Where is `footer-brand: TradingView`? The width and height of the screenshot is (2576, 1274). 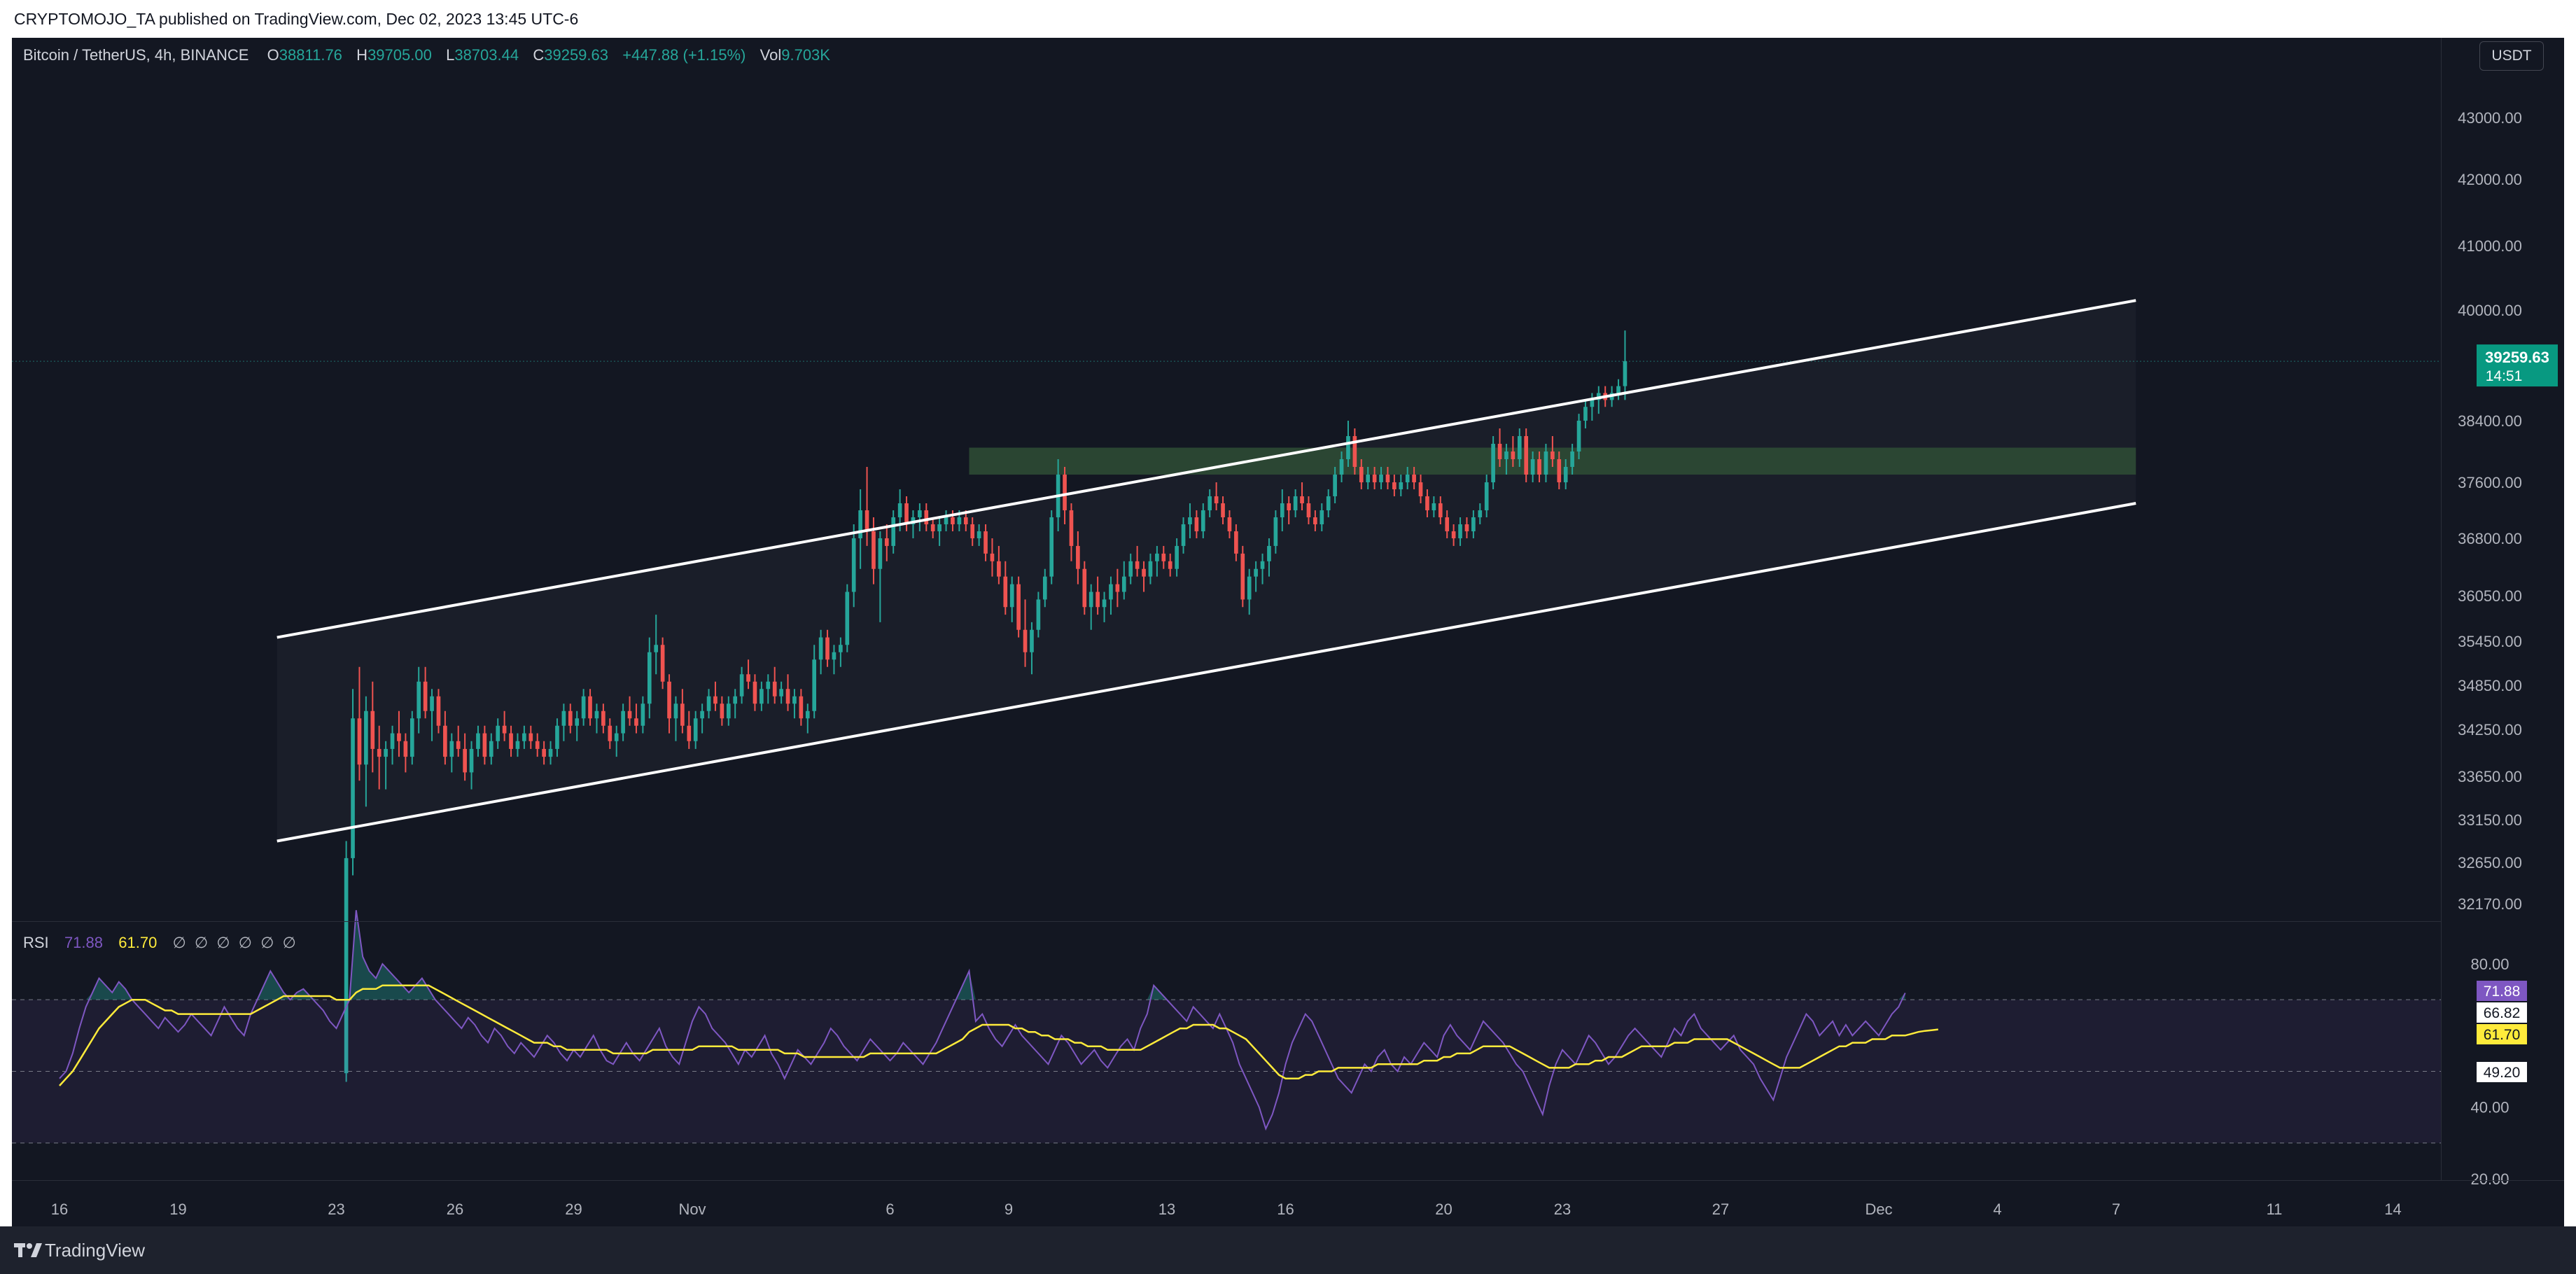
footer-brand: TradingView is located at coordinates (95, 1250).